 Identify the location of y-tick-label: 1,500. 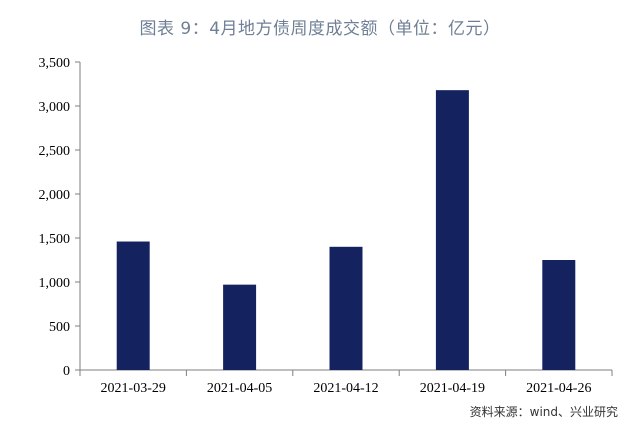
(55, 239).